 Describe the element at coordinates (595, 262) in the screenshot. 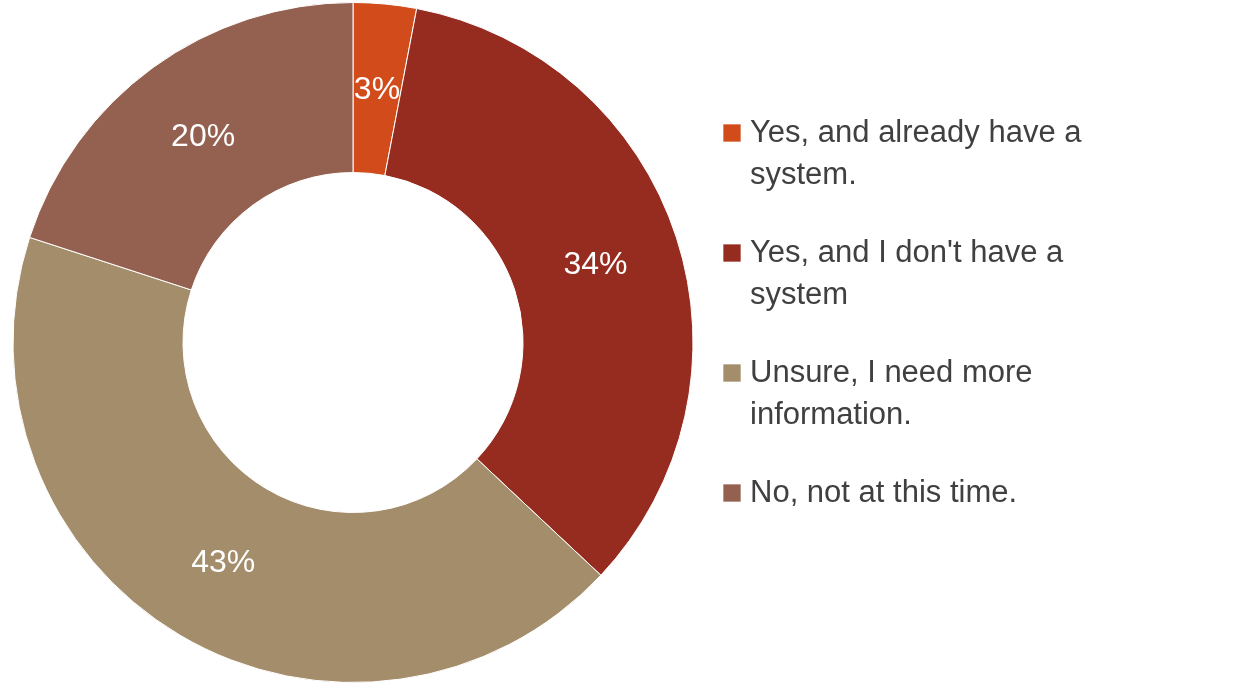

I see `data-label: 34%` at that location.